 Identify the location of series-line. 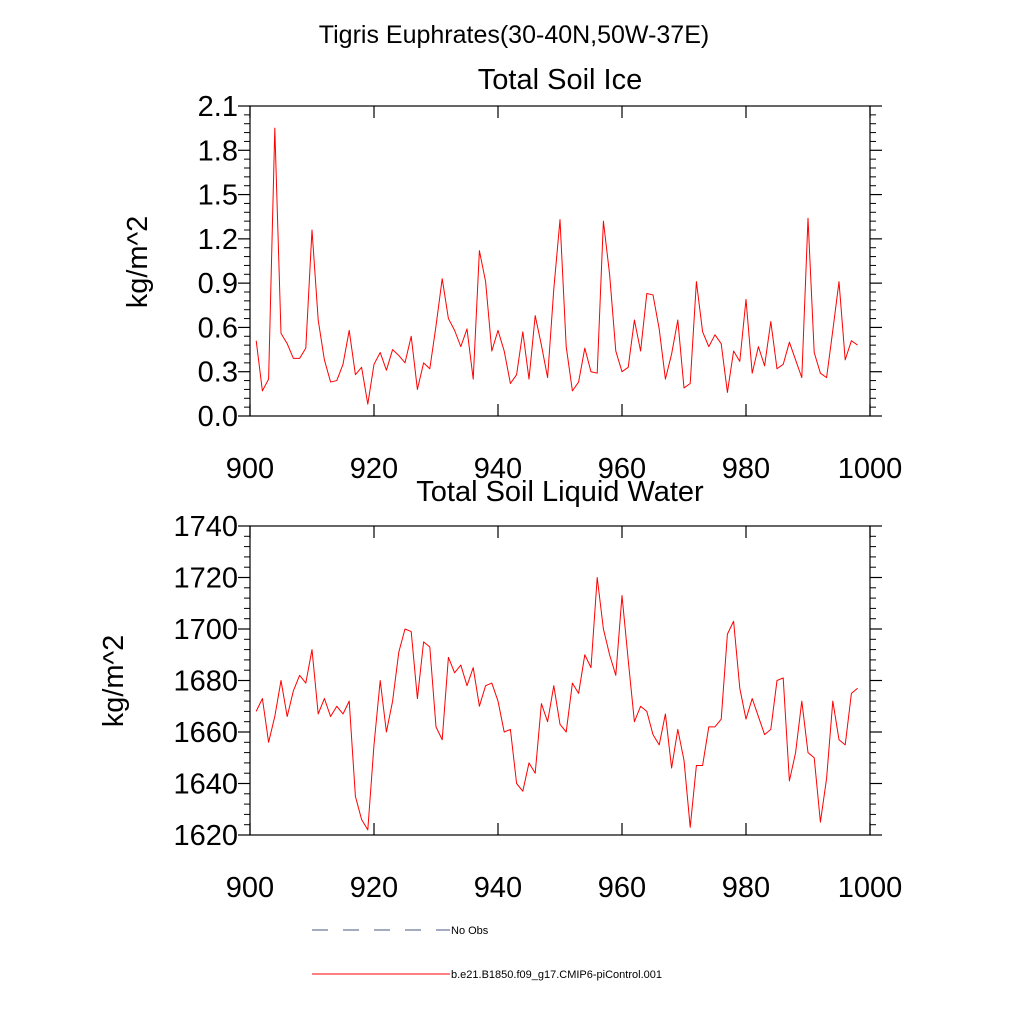
(556, 704).